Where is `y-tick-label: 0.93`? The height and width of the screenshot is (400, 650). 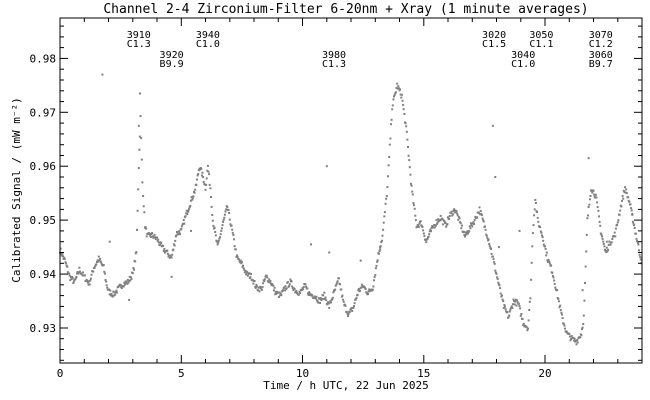
y-tick-label: 0.93 is located at coordinates (43, 328).